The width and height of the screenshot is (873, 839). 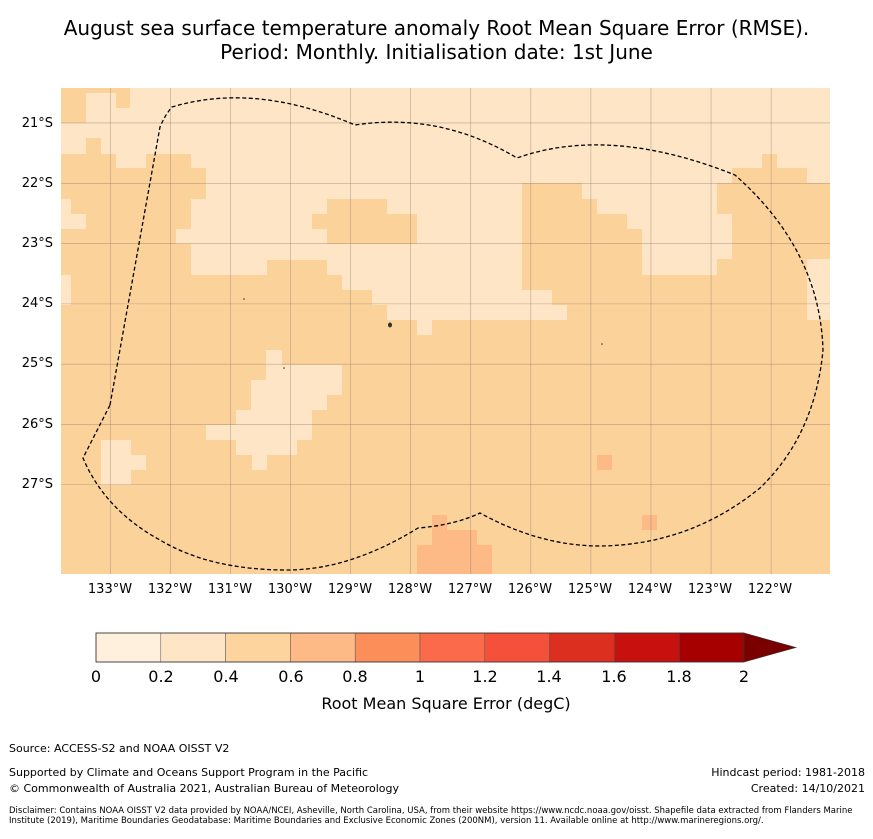 What do you see at coordinates (230, 589) in the screenshot?
I see `lon-label: 131°W` at bounding box center [230, 589].